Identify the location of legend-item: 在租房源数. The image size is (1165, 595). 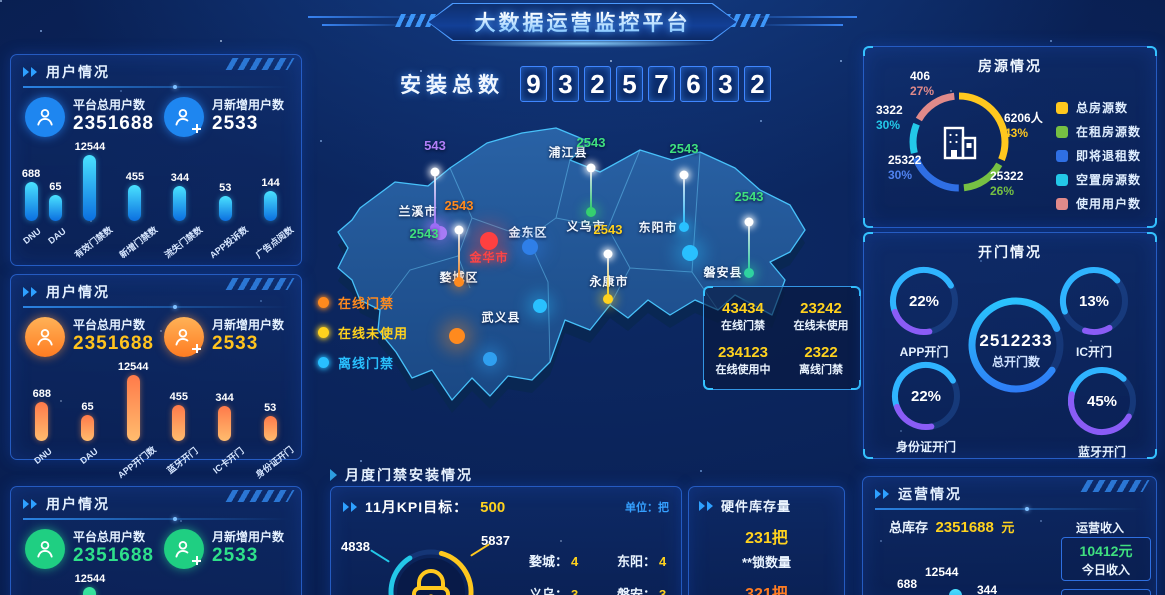
(1098, 131).